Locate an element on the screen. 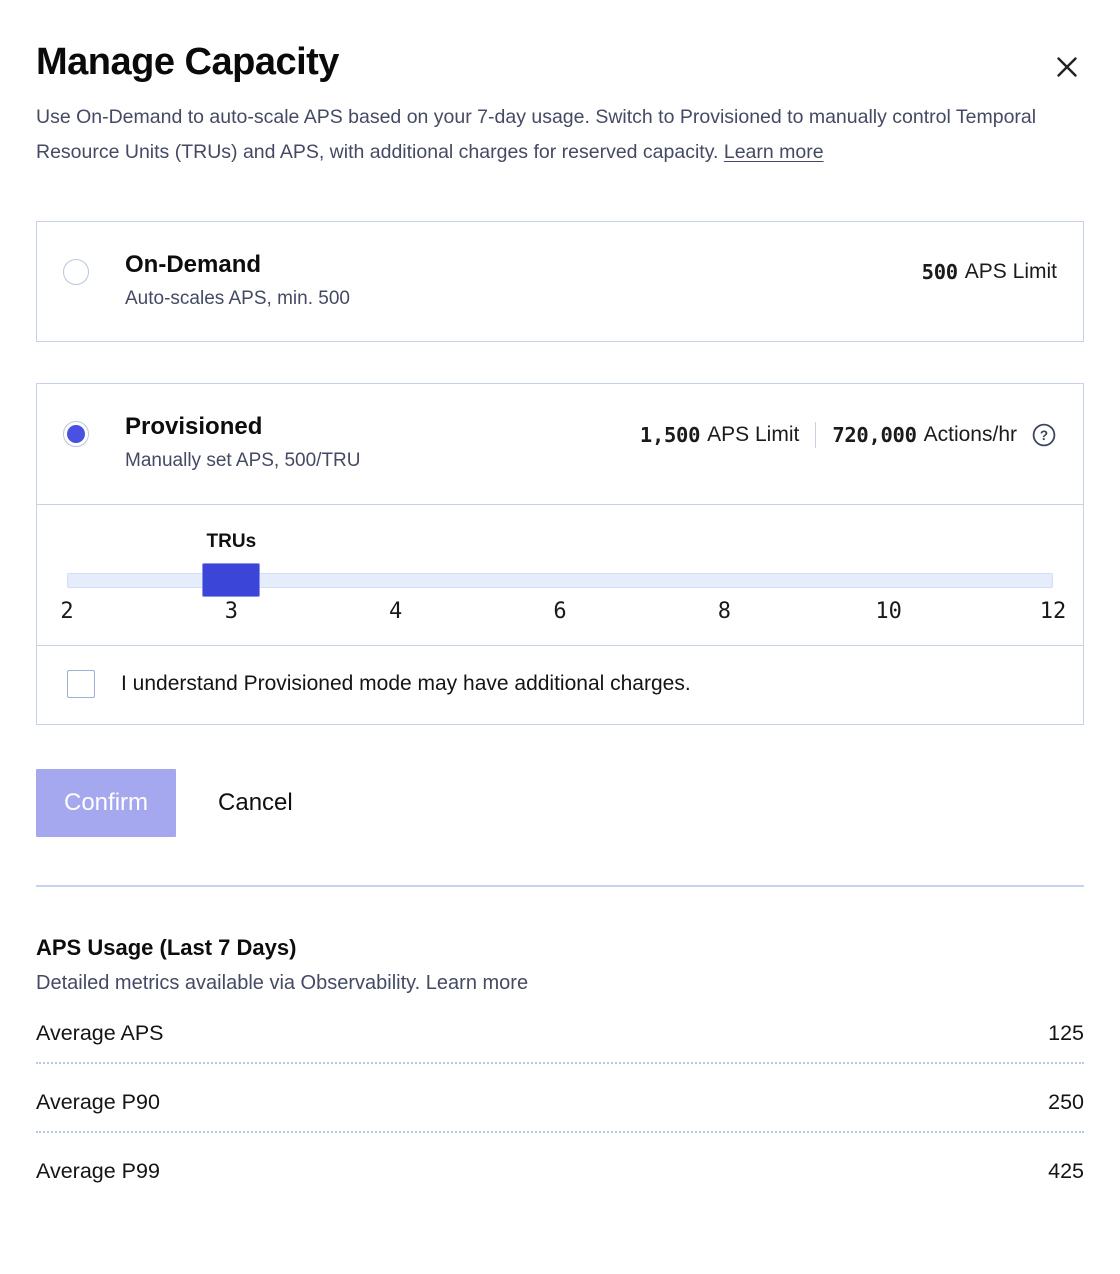 This screenshot has width=1120, height=1274. slider-tick-8: 8 is located at coordinates (724, 612).